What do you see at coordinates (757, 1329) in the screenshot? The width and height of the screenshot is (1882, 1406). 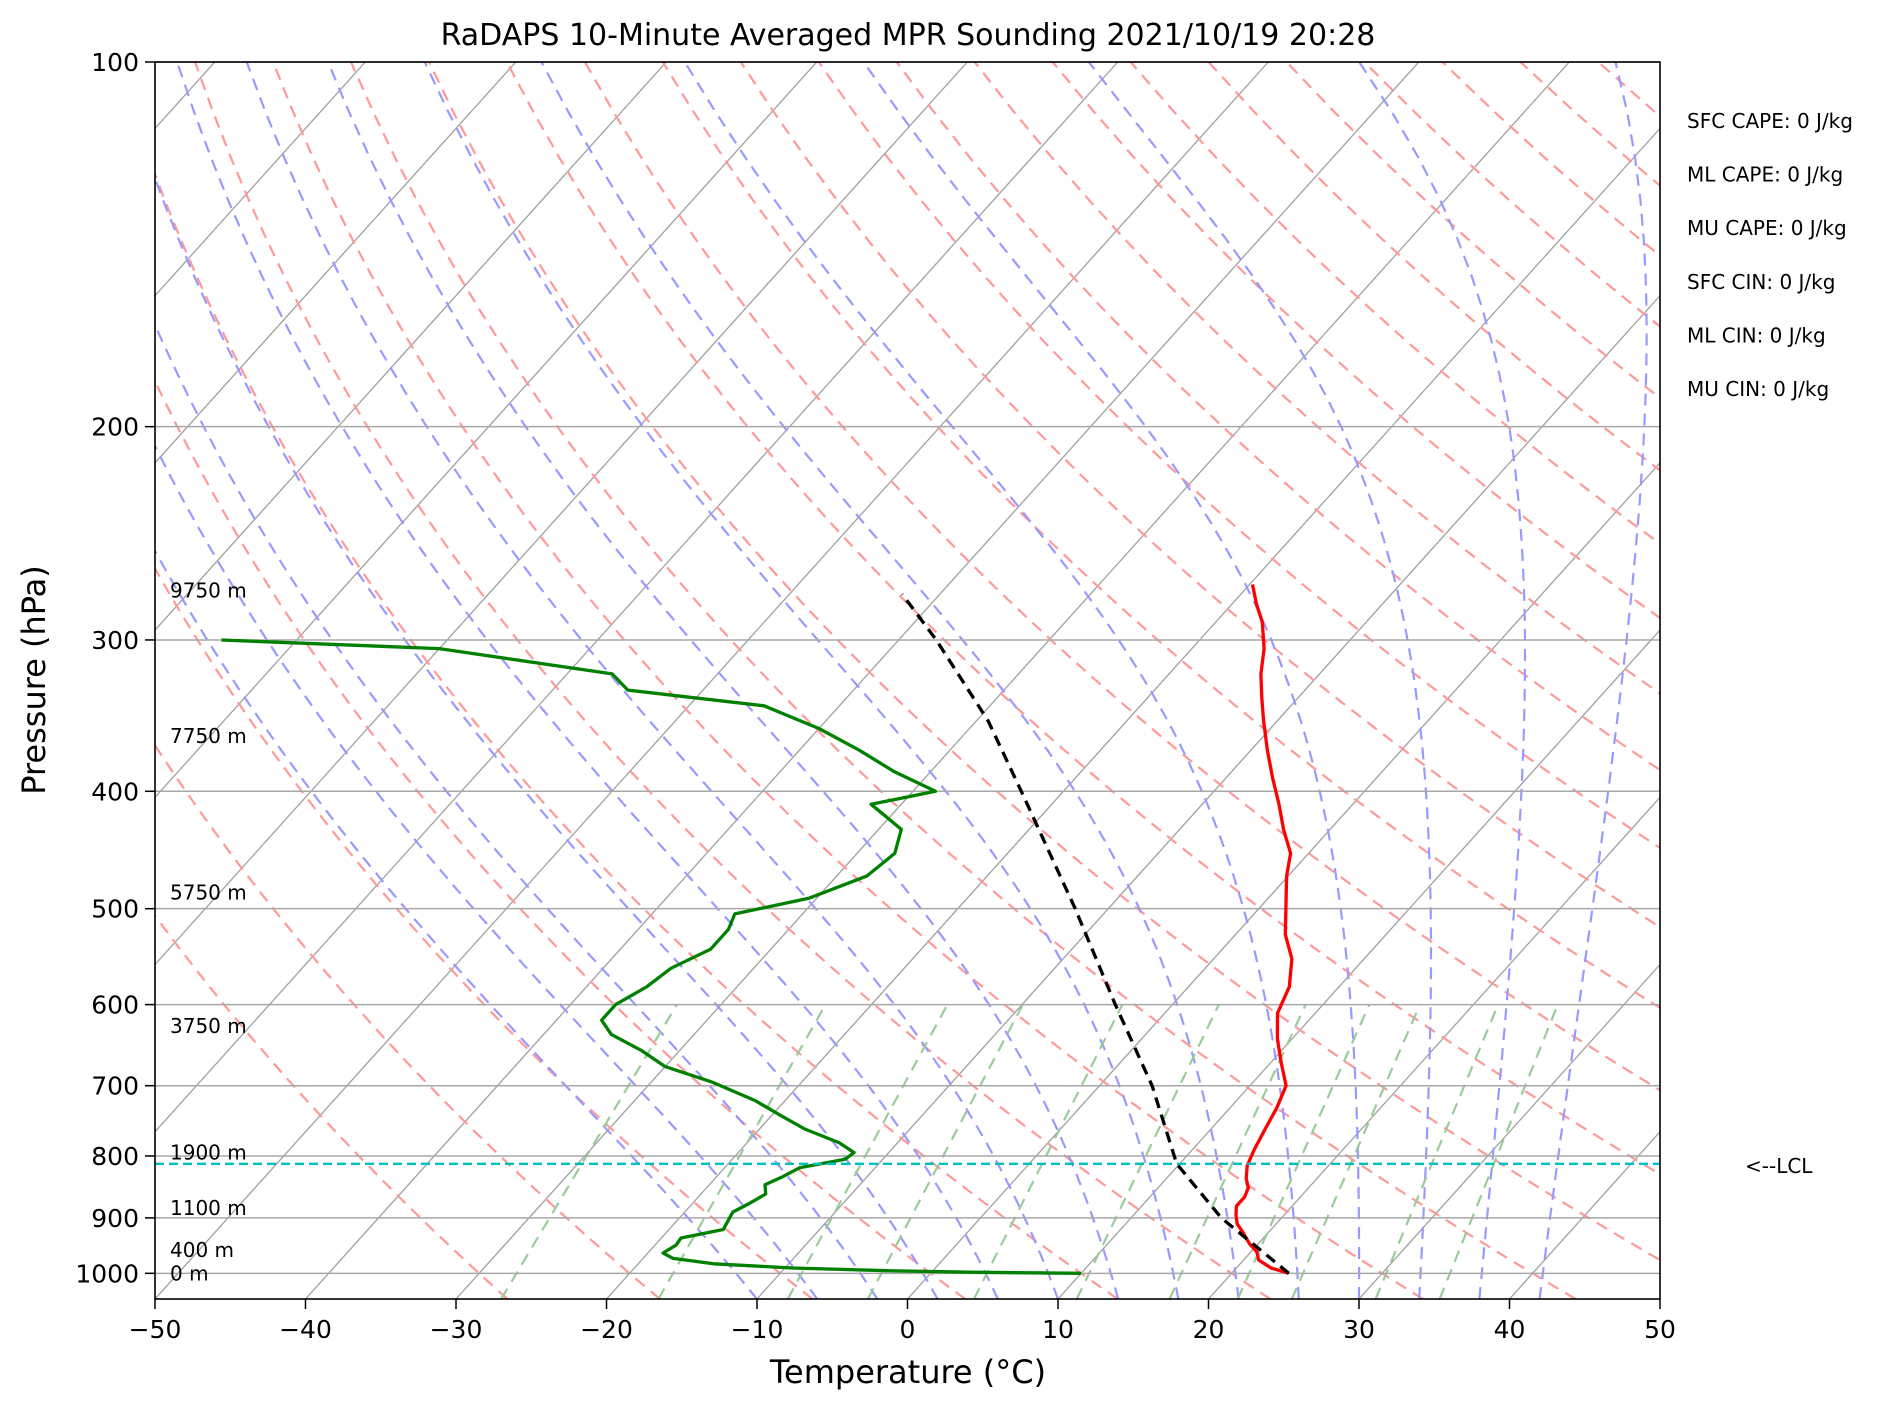 I see `x-tick-label: −10` at bounding box center [757, 1329].